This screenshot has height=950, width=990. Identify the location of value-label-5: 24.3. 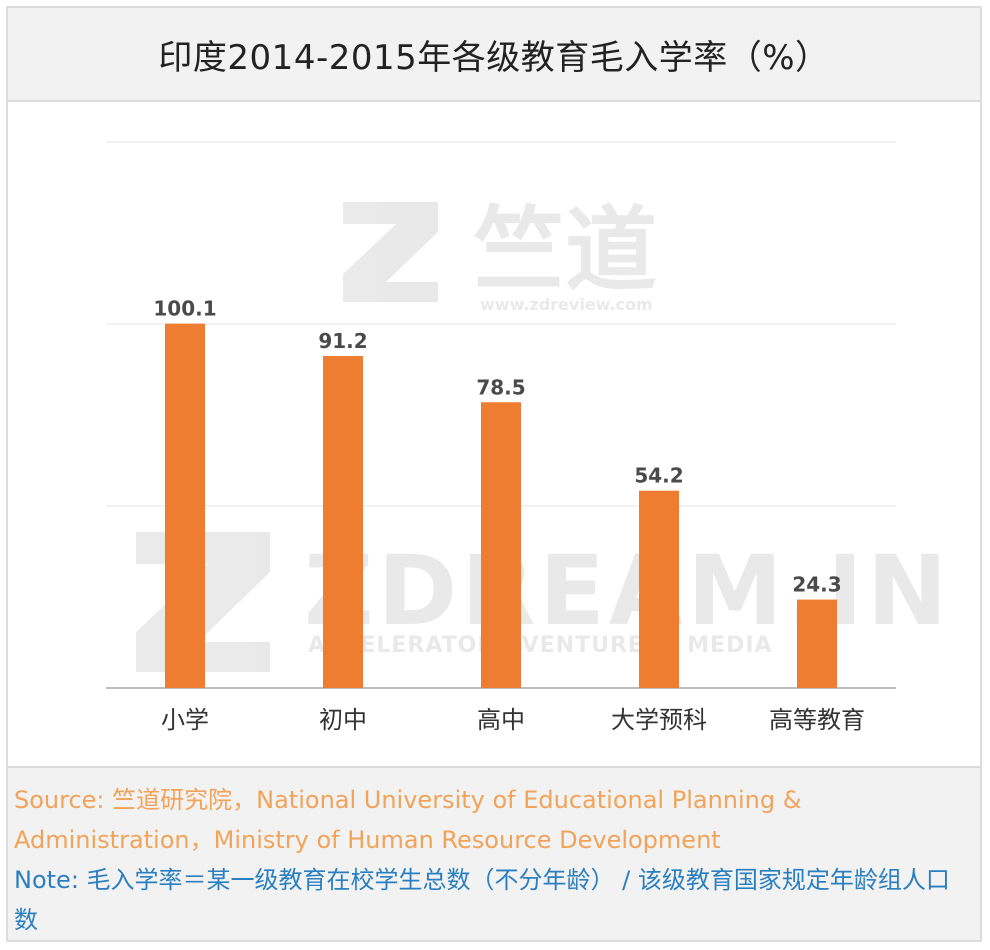
(816, 585).